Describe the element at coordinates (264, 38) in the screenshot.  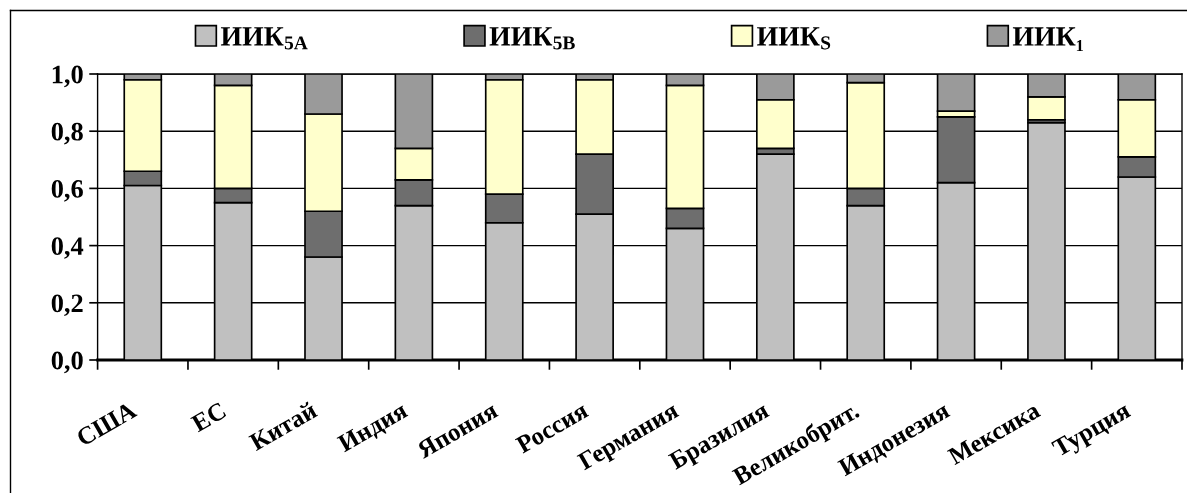
I see `legend-label: ИИК$_{5A}$` at that location.